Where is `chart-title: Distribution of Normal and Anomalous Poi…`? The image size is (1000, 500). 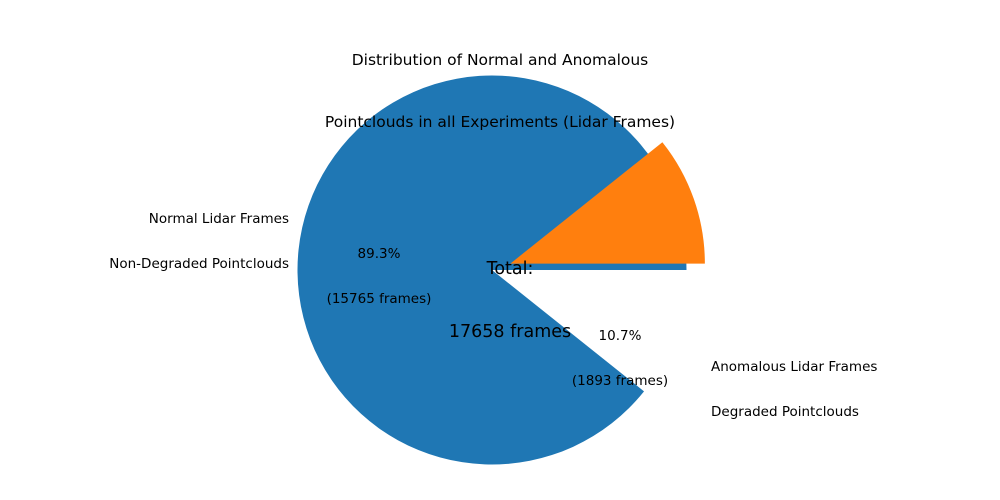
chart-title: Distribution of Normal and Anomalous Poi… is located at coordinates (500, 91).